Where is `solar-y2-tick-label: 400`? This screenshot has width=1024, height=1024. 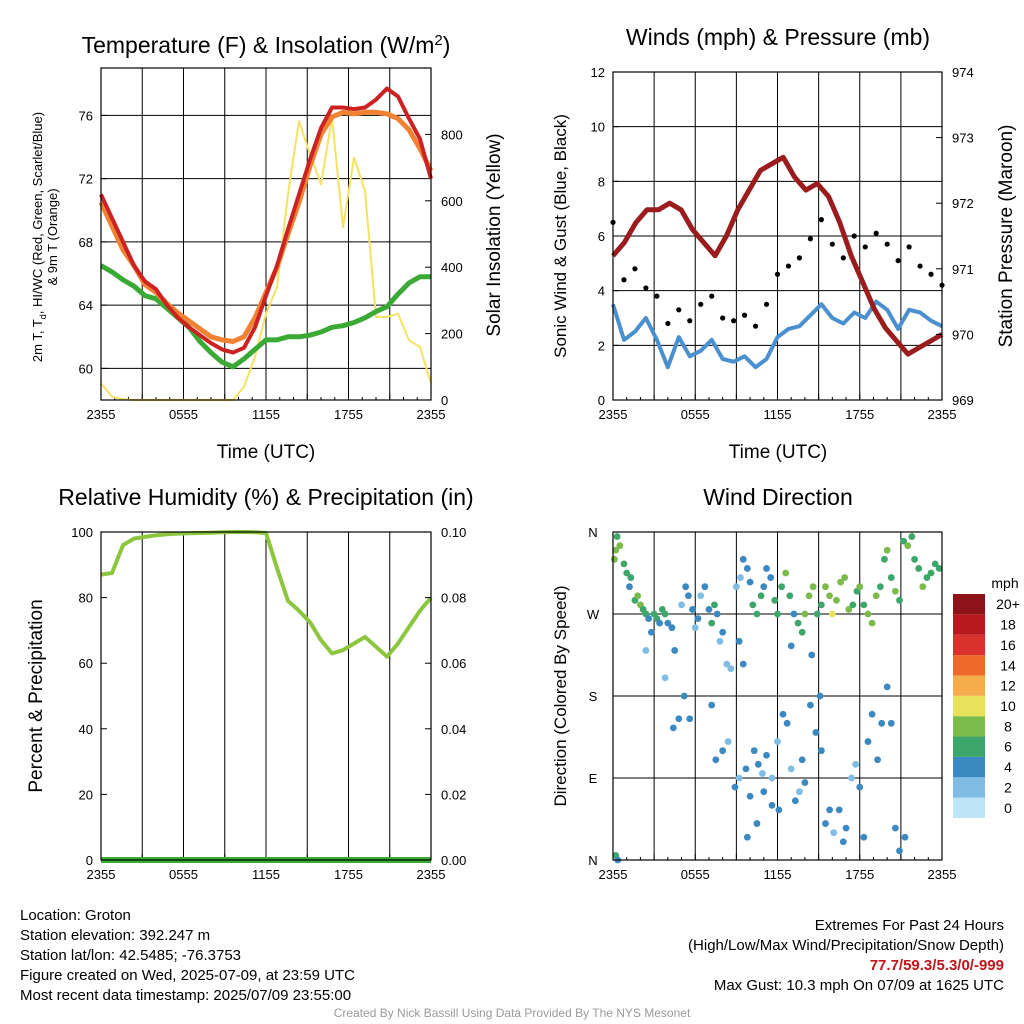
solar-y2-tick-label: 400 is located at coordinates (452, 267).